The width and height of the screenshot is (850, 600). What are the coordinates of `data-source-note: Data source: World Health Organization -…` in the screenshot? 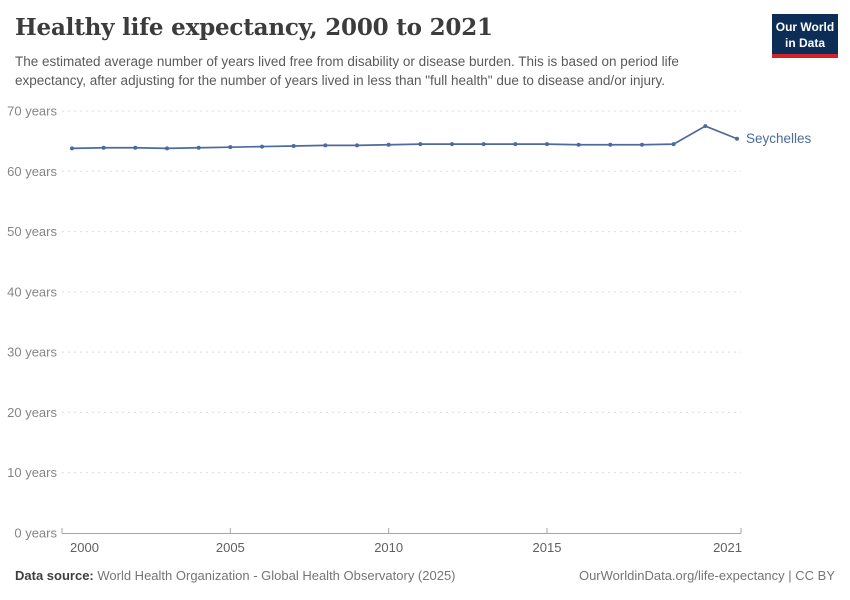 It's located at (235, 575).